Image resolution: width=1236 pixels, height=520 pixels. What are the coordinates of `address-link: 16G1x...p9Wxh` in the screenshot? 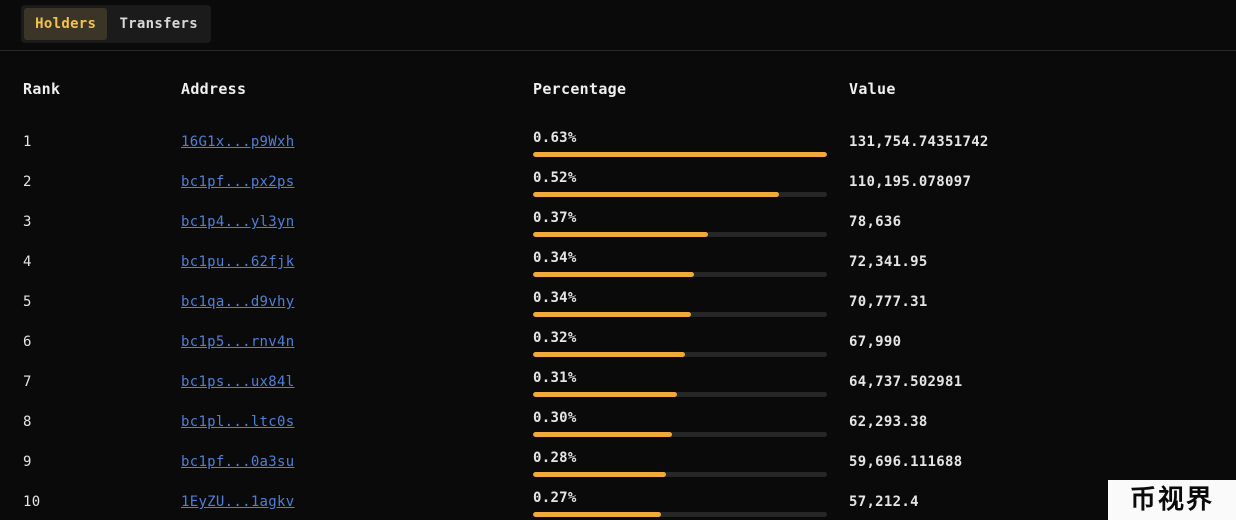 It's located at (238, 142).